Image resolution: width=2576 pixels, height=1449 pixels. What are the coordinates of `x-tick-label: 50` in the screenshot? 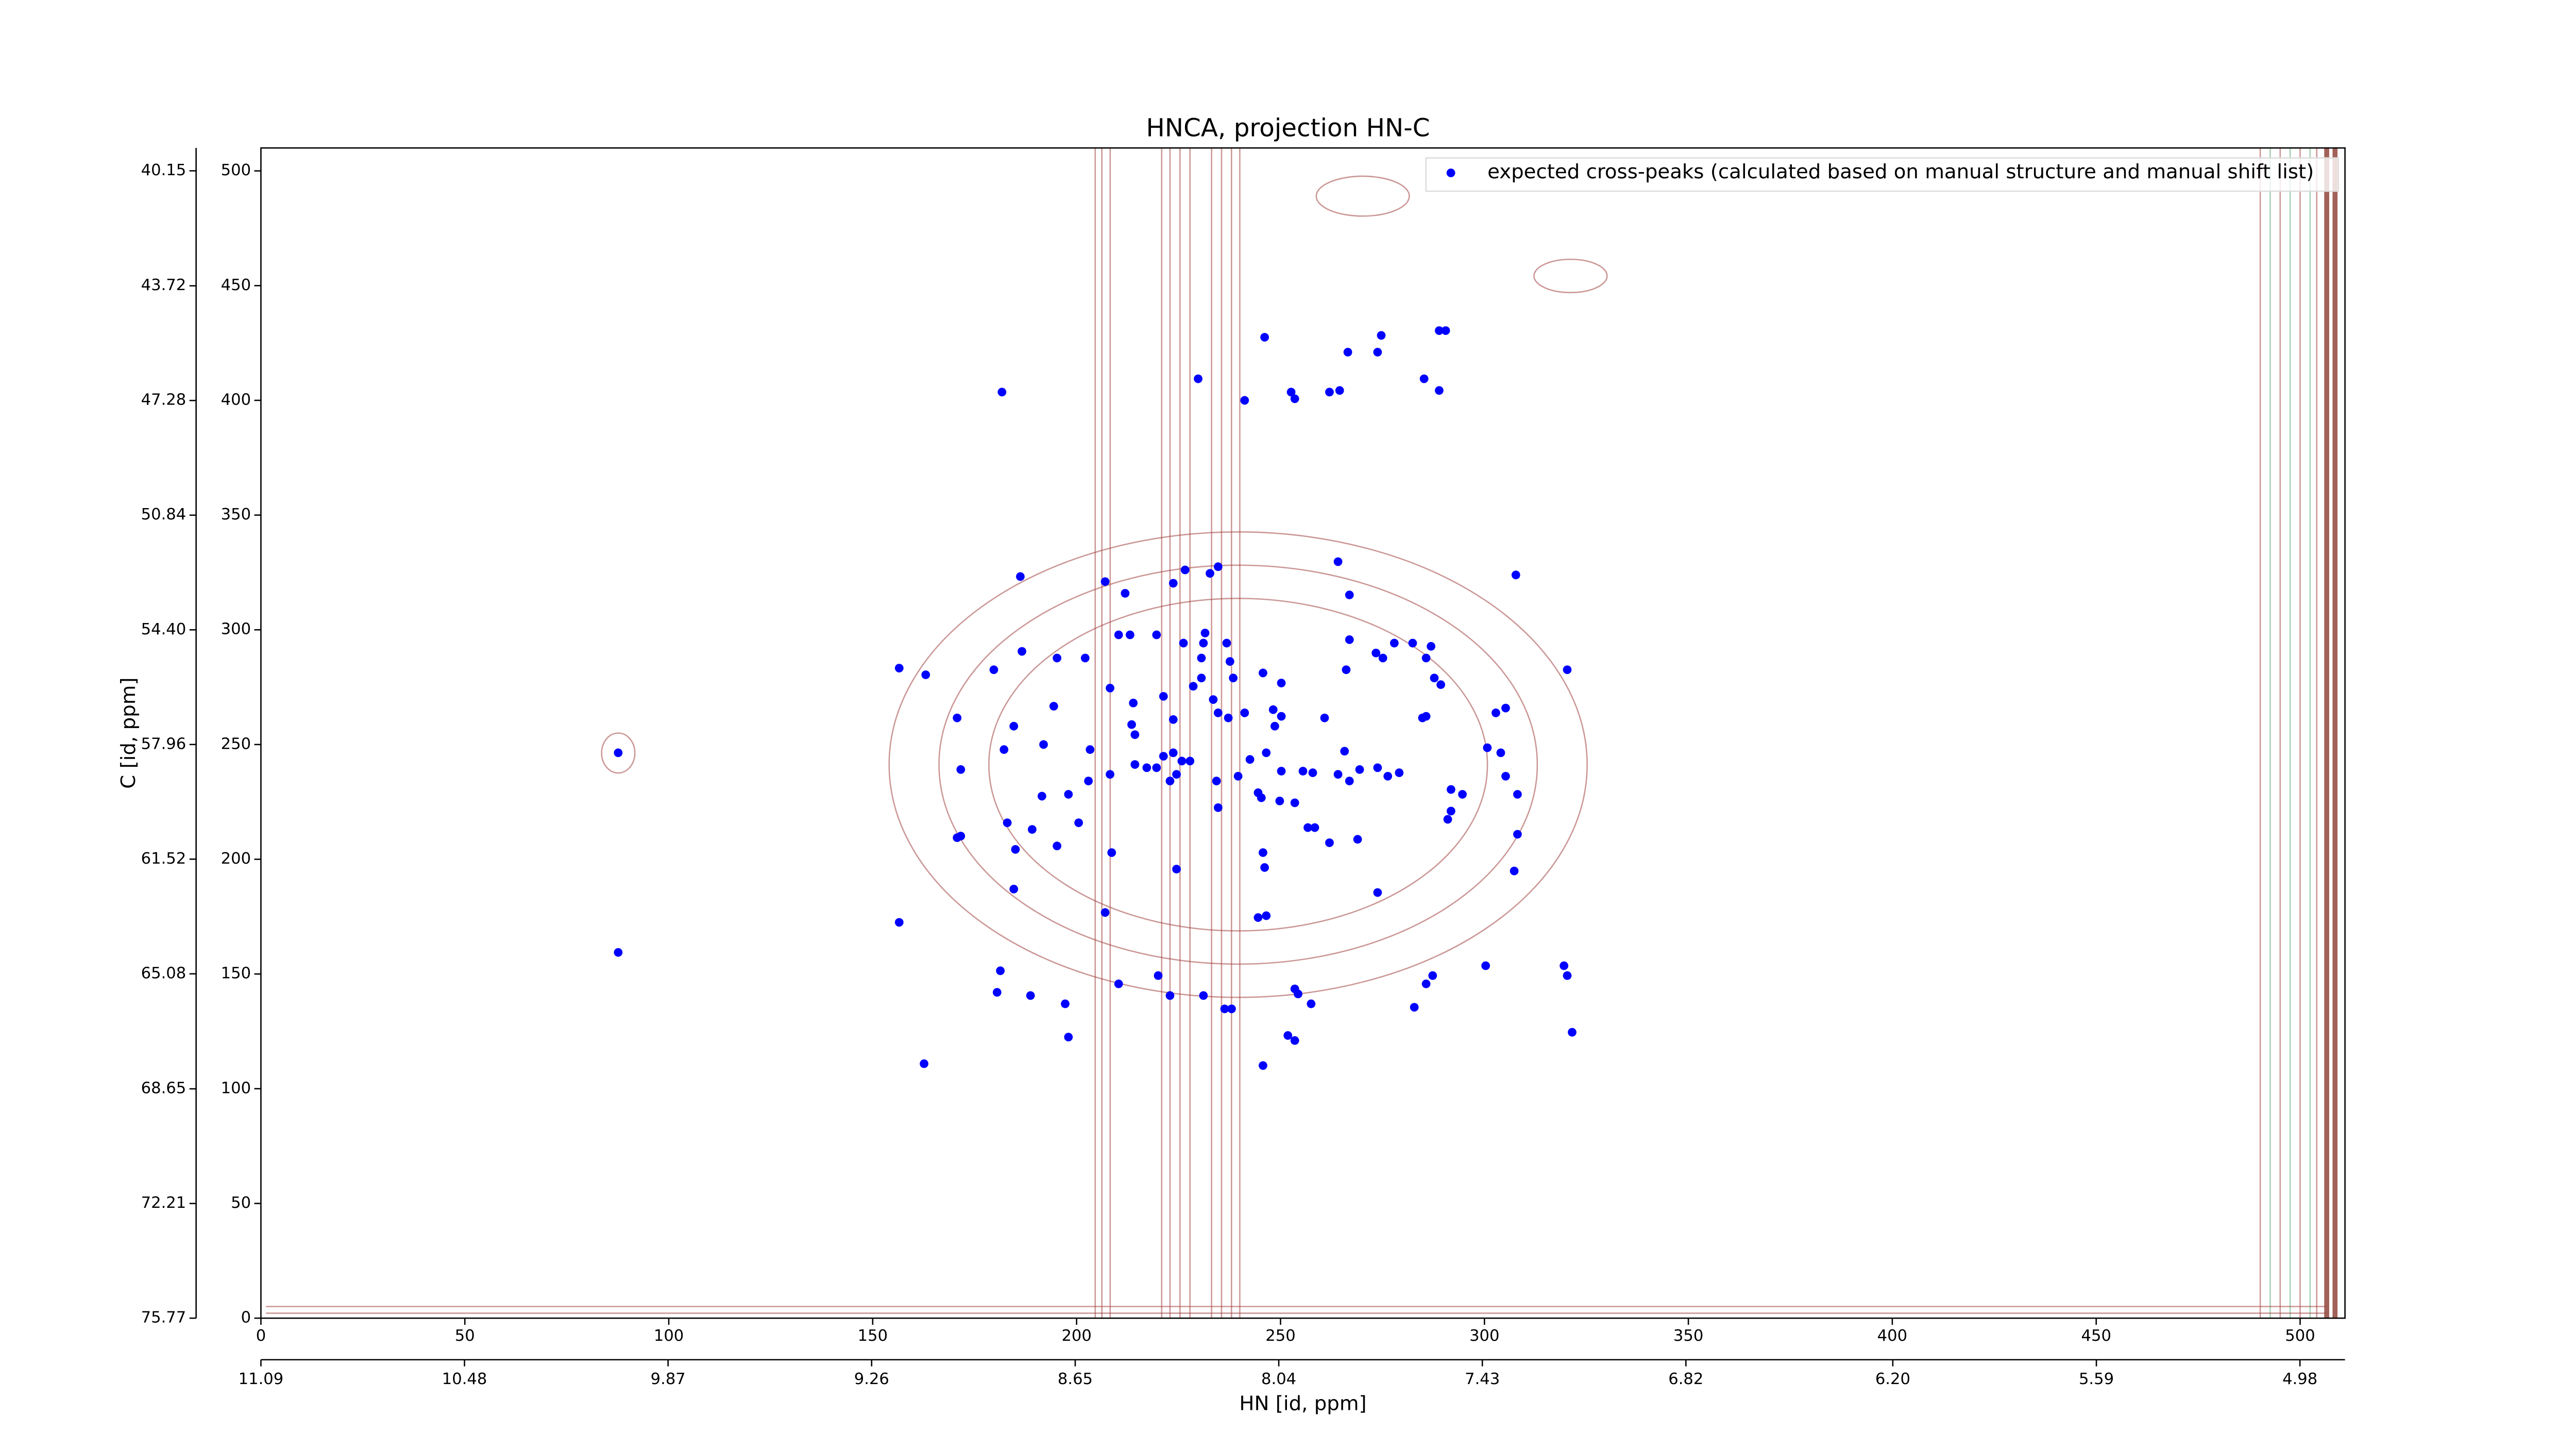 It's located at (465, 1336).